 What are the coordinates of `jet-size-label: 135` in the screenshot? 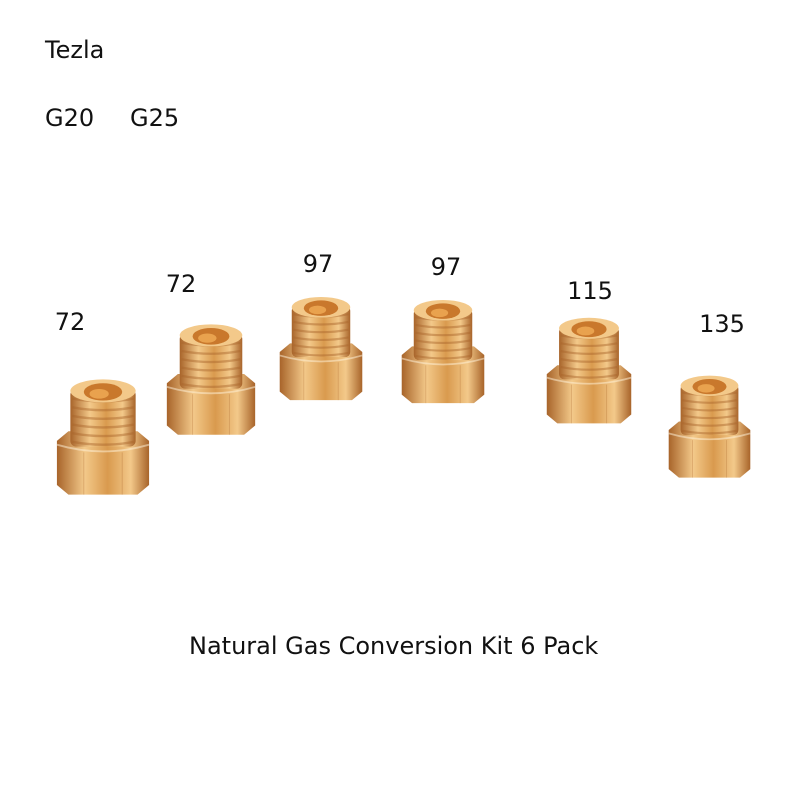 It's located at (722, 324).